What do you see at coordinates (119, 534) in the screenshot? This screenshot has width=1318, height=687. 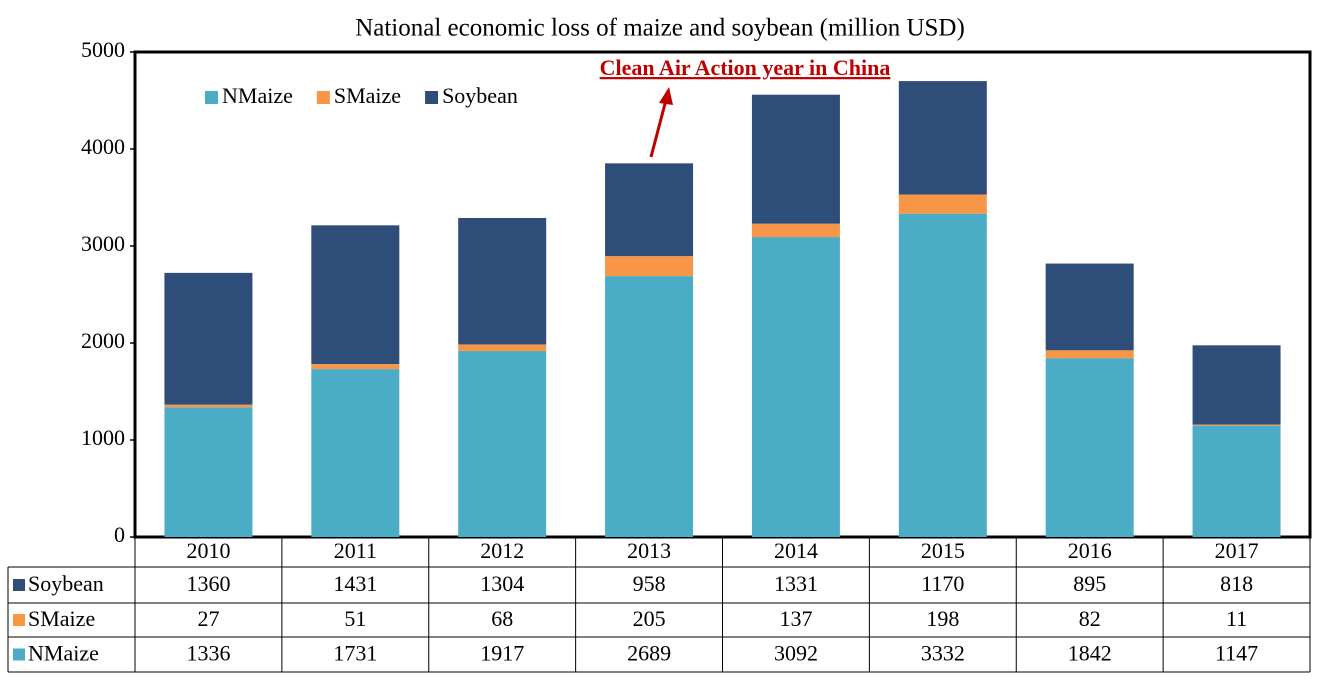 I see `y-tick-label: 0` at bounding box center [119, 534].